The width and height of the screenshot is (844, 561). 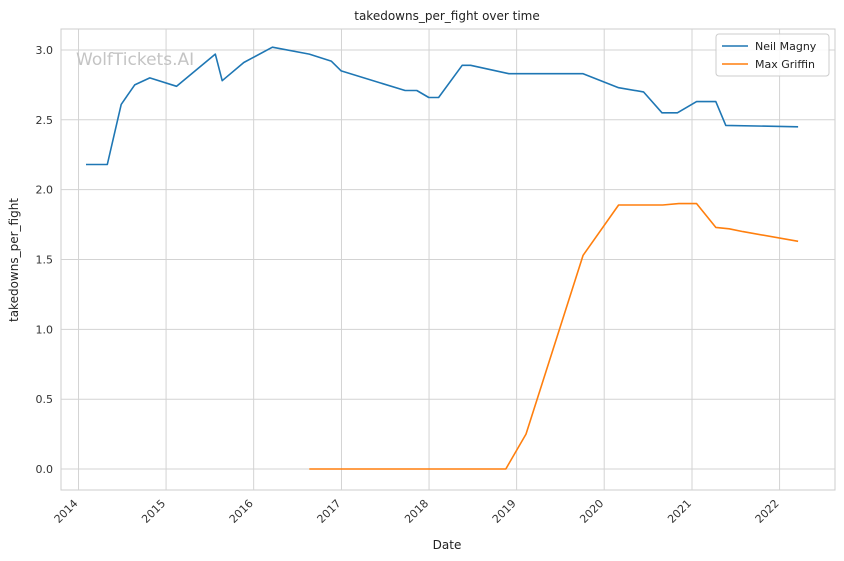 I want to click on x-tick-label: 2022, so click(x=767, y=511).